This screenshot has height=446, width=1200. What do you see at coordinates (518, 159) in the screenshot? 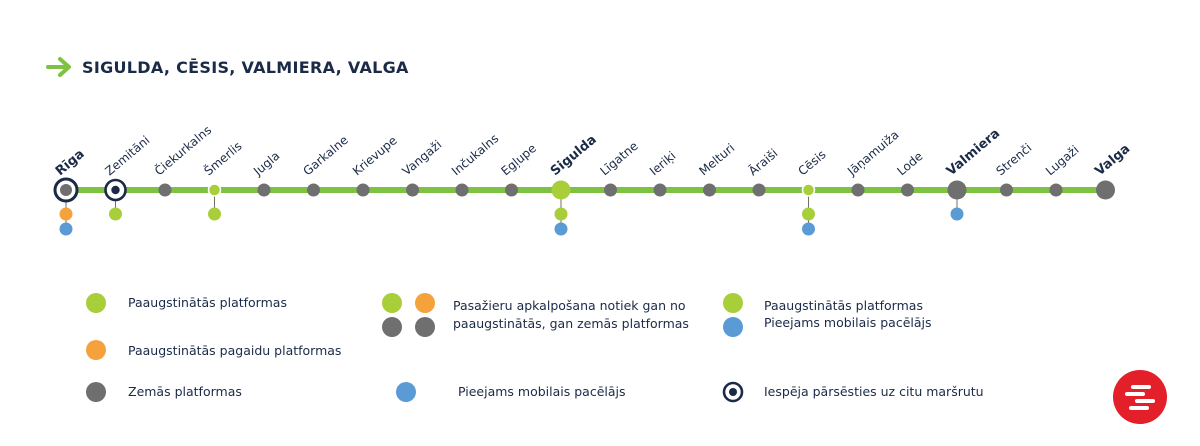
I see `station-name: Egļupe` at bounding box center [518, 159].